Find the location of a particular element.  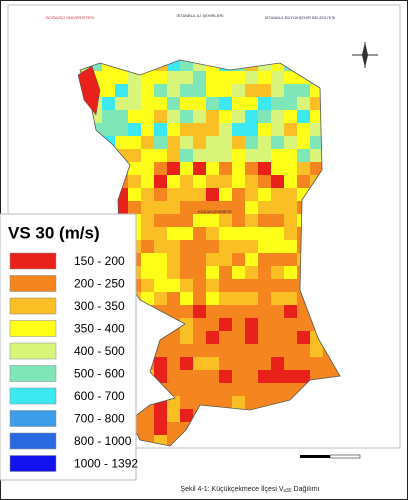

caption-sub: s30 is located at coordinates (288, 491).